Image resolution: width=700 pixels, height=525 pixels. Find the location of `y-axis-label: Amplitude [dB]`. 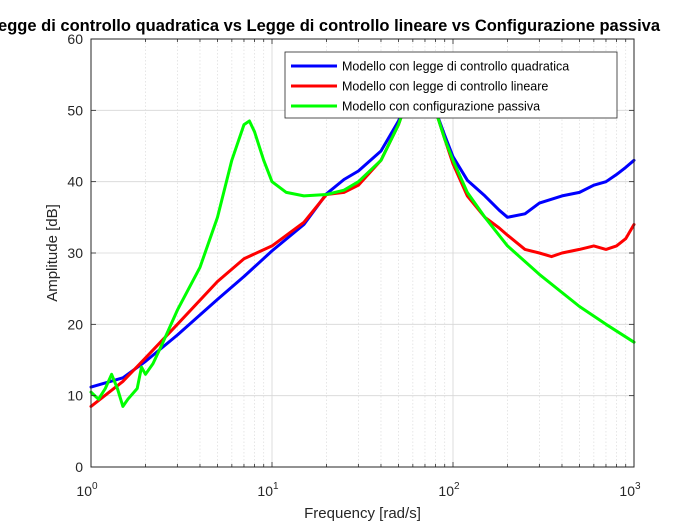

y-axis-label: Amplitude [dB] is located at coordinates (52, 253).